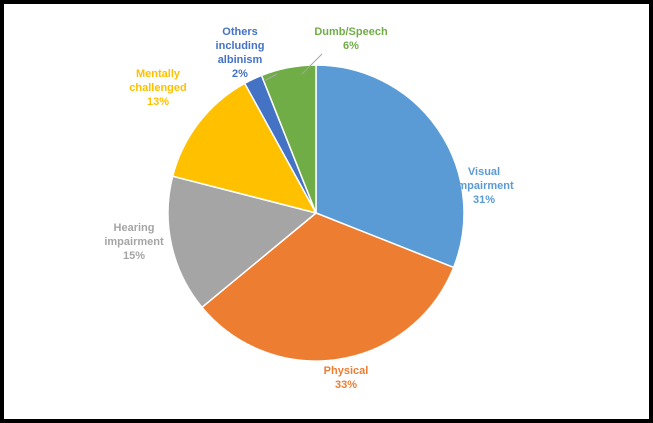 This screenshot has height=423, width=653. I want to click on slice-value-label: 33%, so click(346, 385).